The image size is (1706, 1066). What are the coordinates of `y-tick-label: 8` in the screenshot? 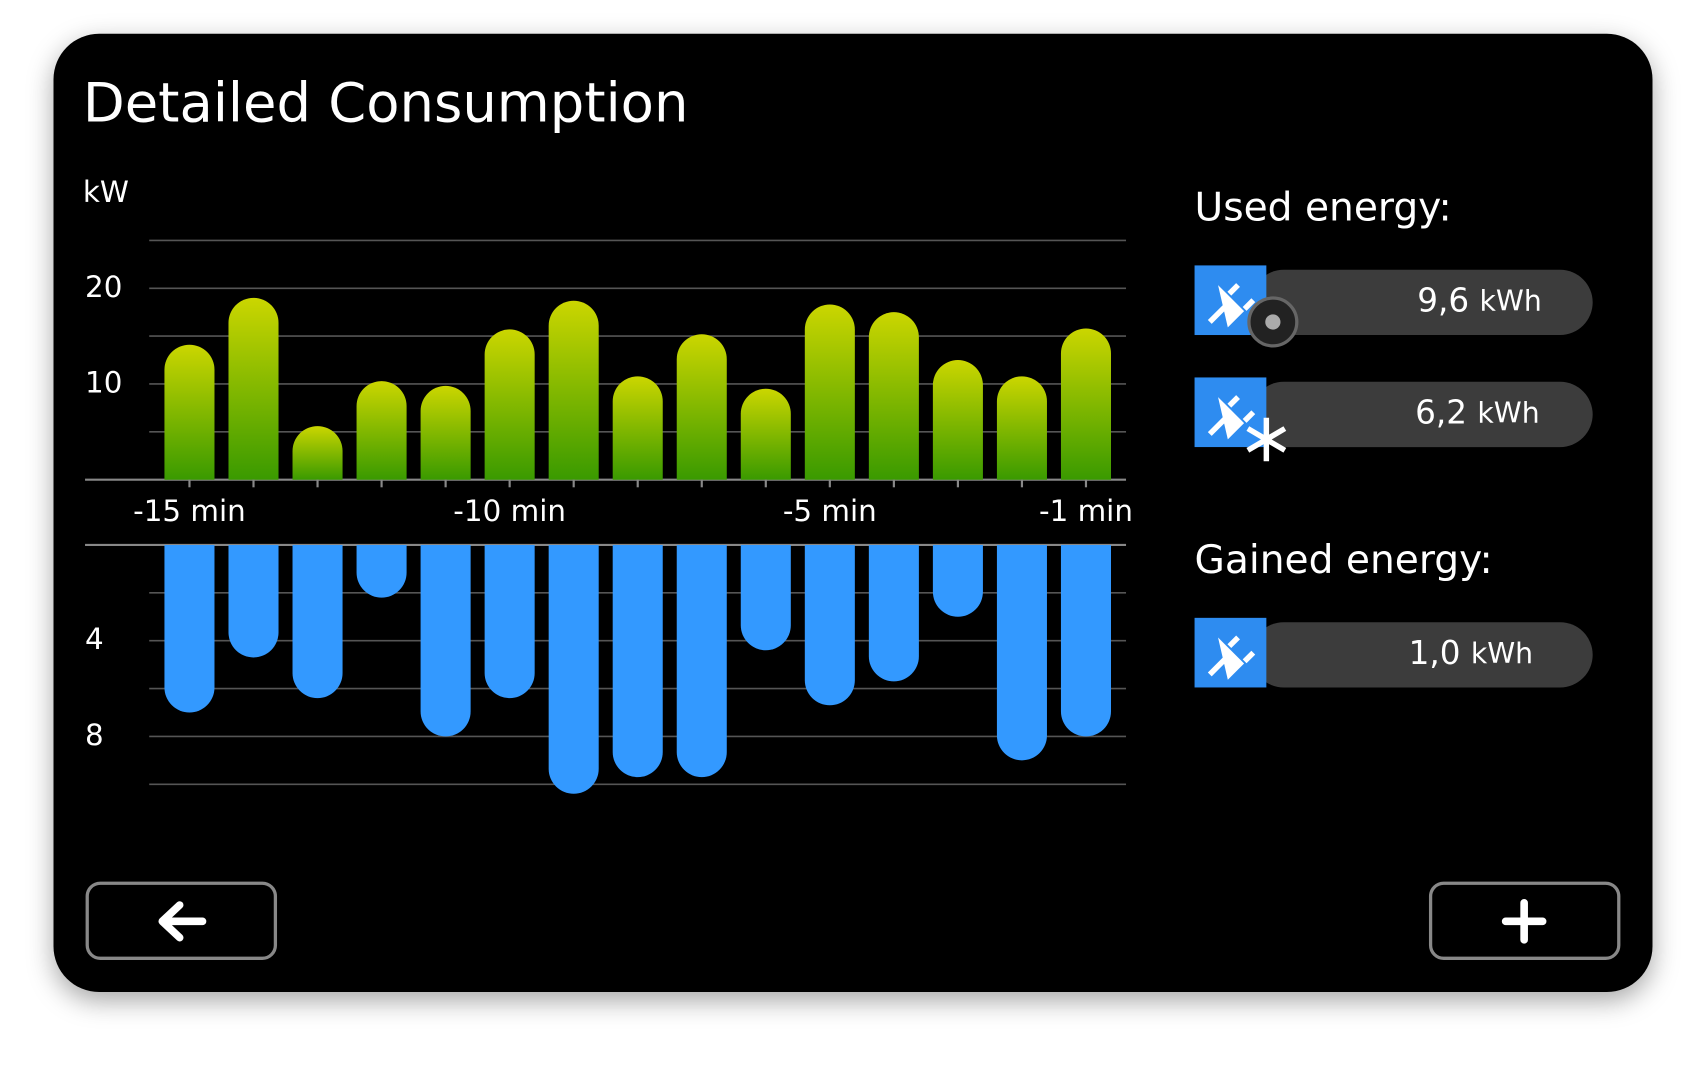 It's located at (94, 735).